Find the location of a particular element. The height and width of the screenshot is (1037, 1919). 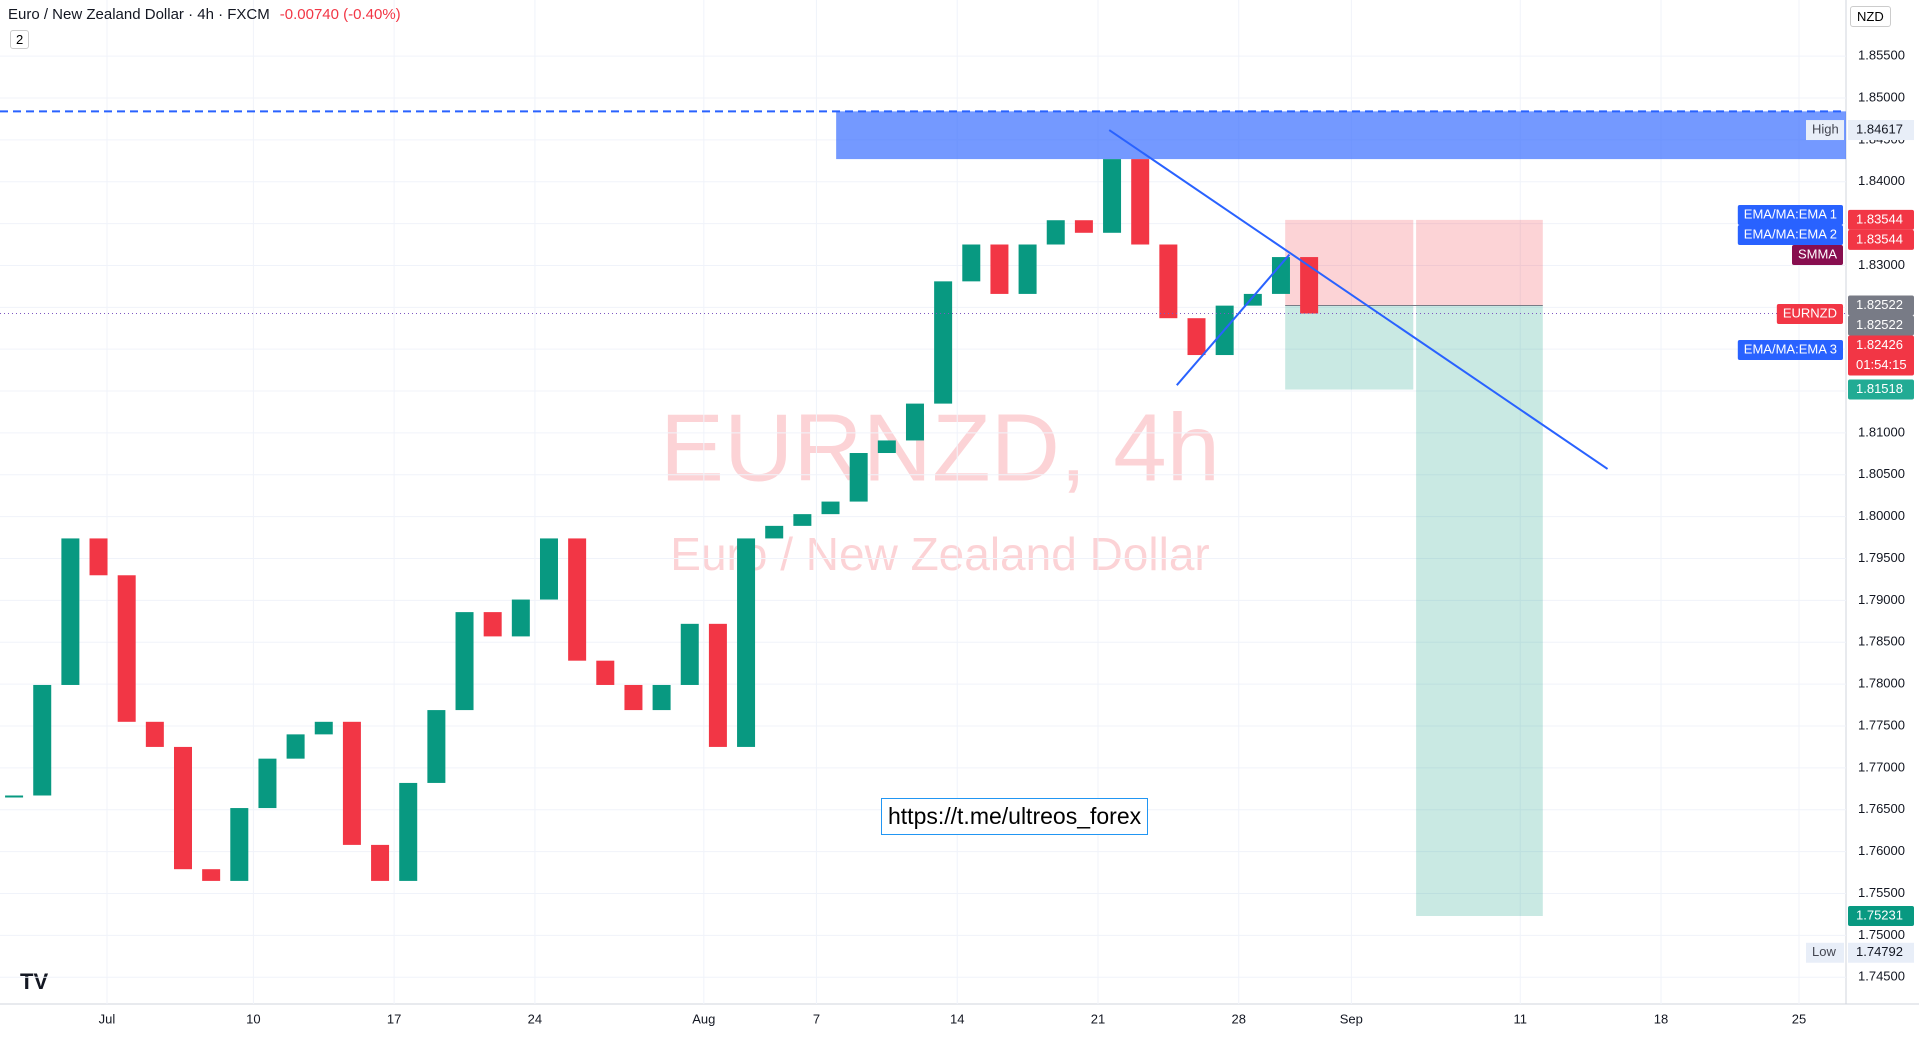

y-tick-label: 1.80000 is located at coordinates (1881, 515).